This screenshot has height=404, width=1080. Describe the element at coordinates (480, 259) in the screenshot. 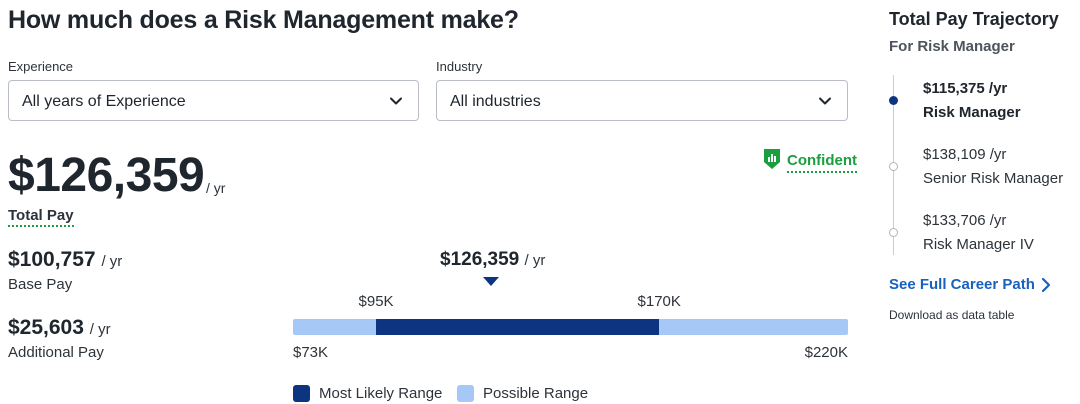

I see `median-pay-value: $126,359` at that location.